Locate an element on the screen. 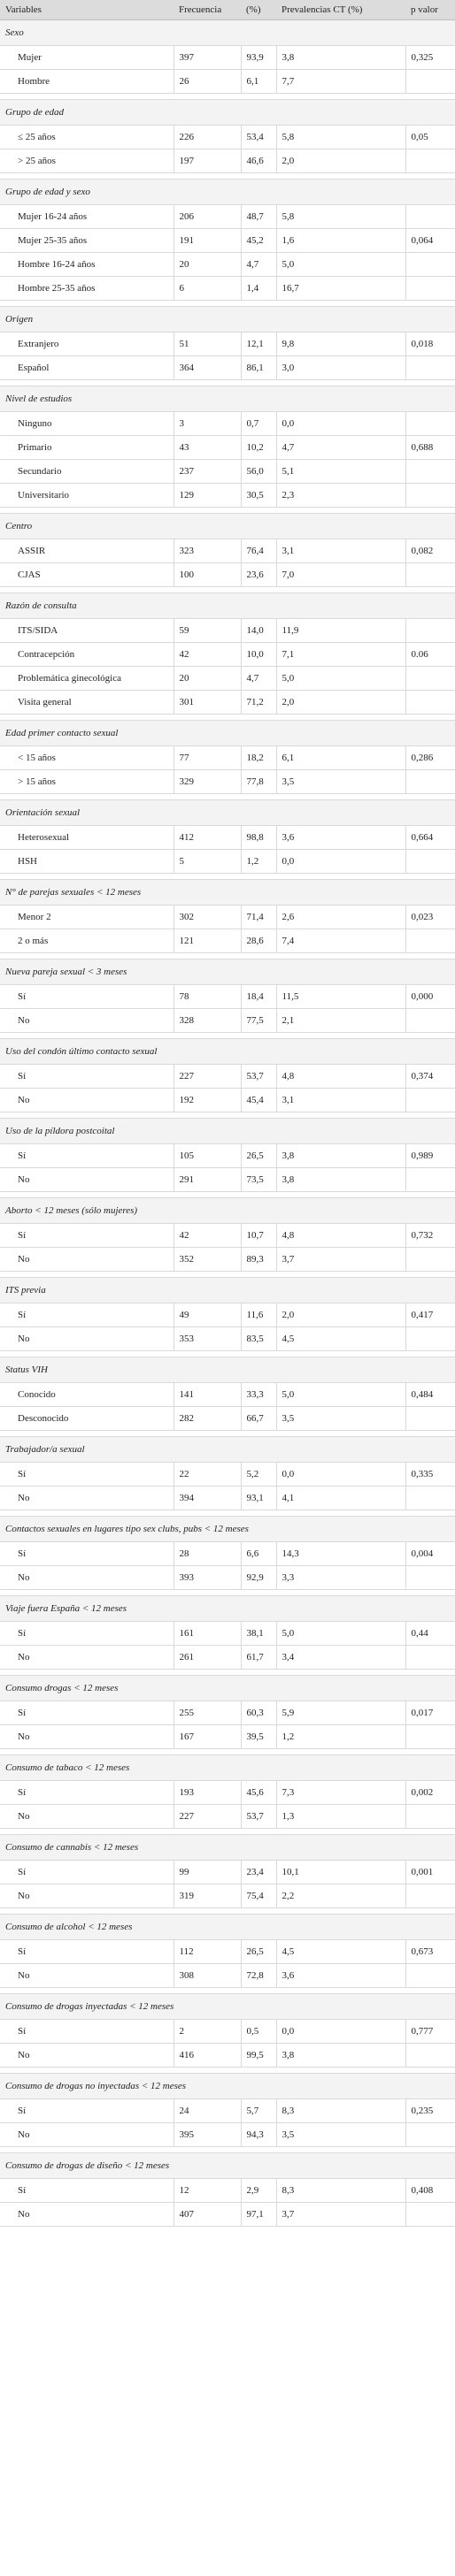 The image size is (455, 2576). prevalencia-cell: 5,0 is located at coordinates (340, 1395).